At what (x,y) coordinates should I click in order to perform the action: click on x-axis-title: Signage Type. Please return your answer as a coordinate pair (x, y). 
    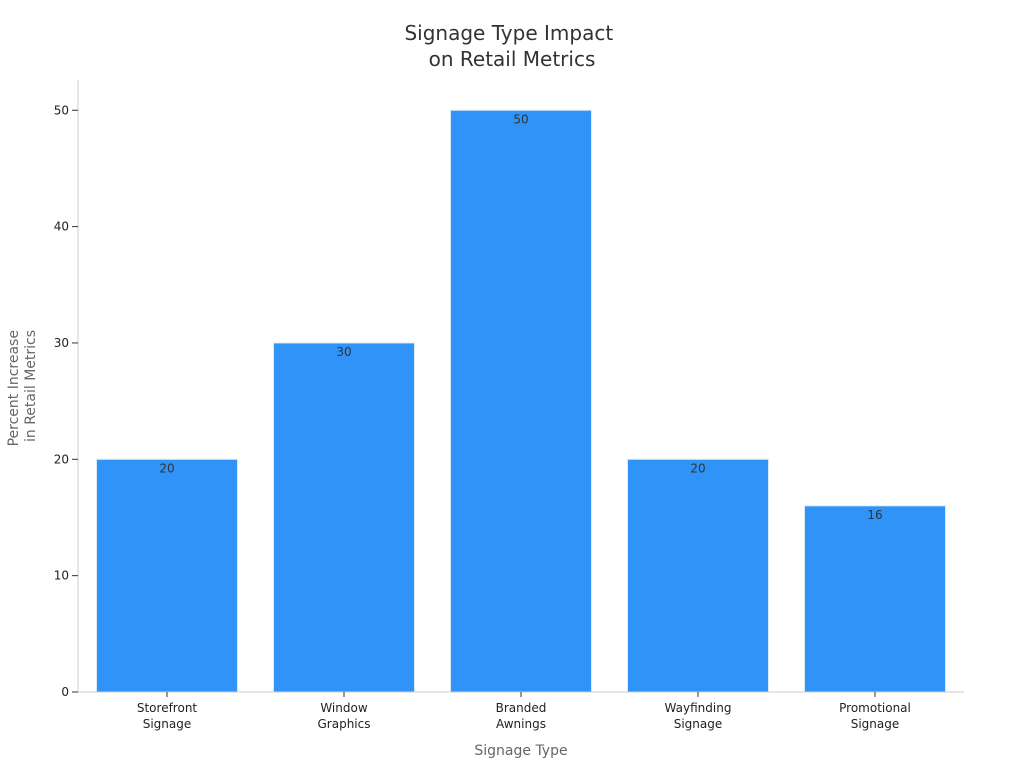
    Looking at the image, I should click on (520, 751).